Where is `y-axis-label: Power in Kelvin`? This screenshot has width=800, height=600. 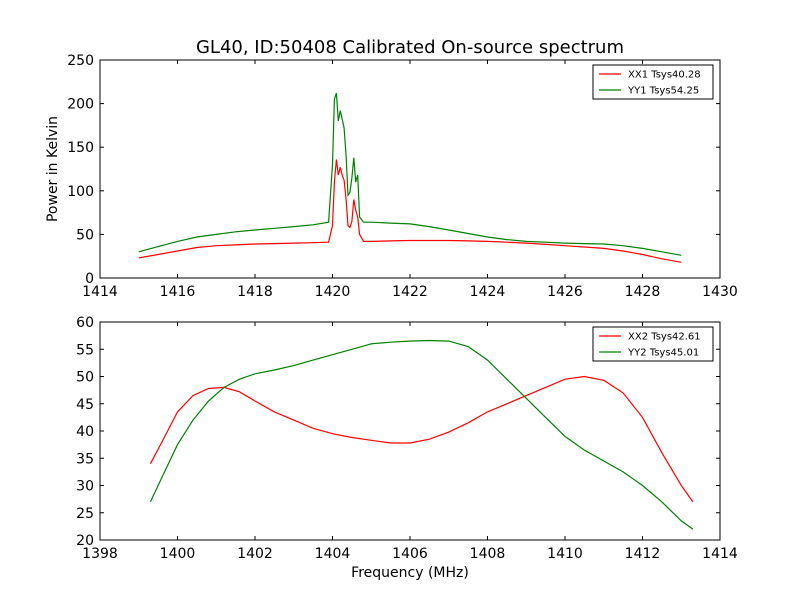 y-axis-label: Power in Kelvin is located at coordinates (53, 169).